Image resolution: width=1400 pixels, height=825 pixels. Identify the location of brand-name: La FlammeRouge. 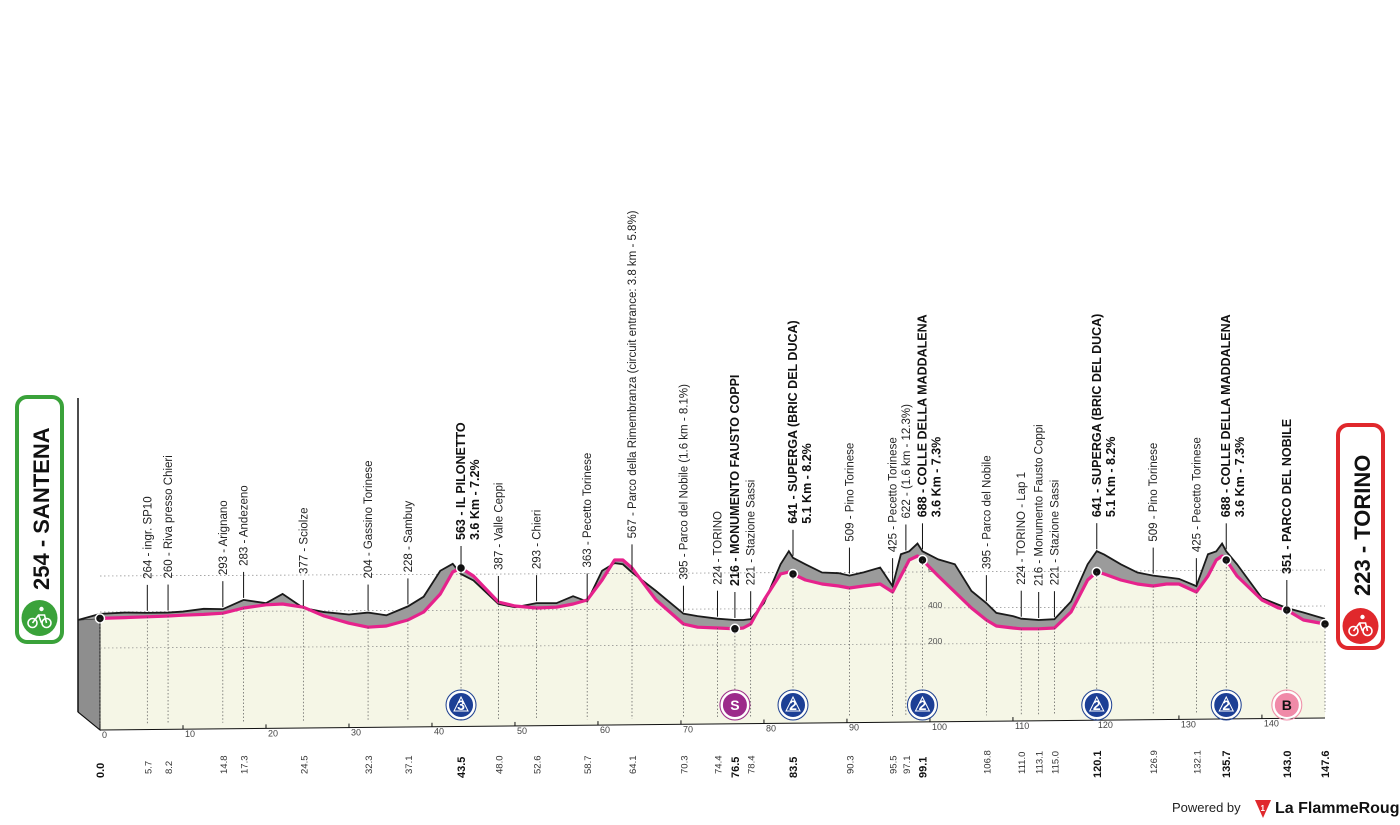
(1337, 808).